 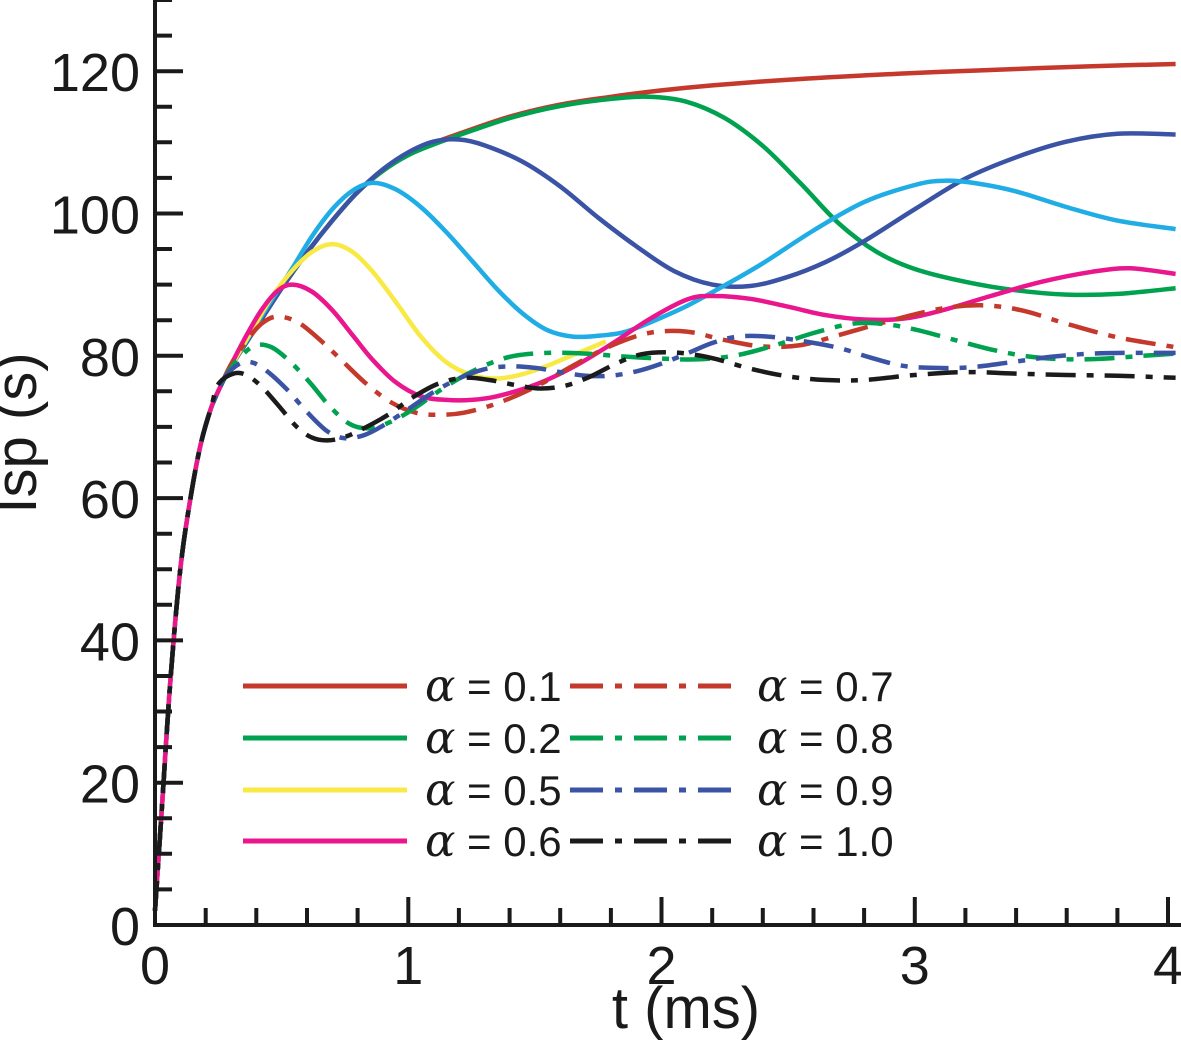 What do you see at coordinates (825, 789) in the screenshot?
I see `legend-label: α = 0.9` at bounding box center [825, 789].